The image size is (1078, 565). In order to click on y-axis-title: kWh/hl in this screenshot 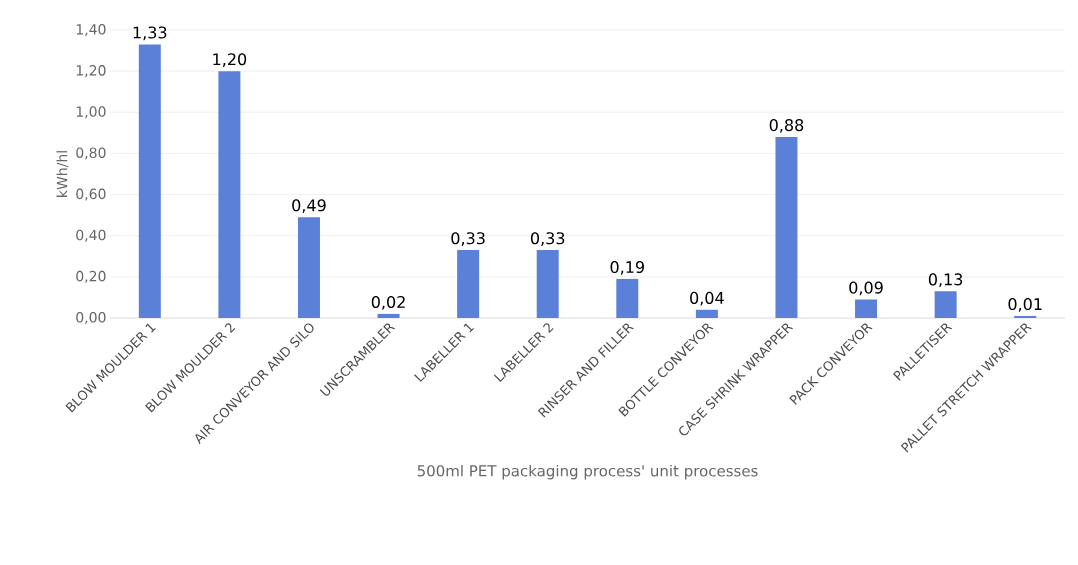, I will do `click(62, 174)`.